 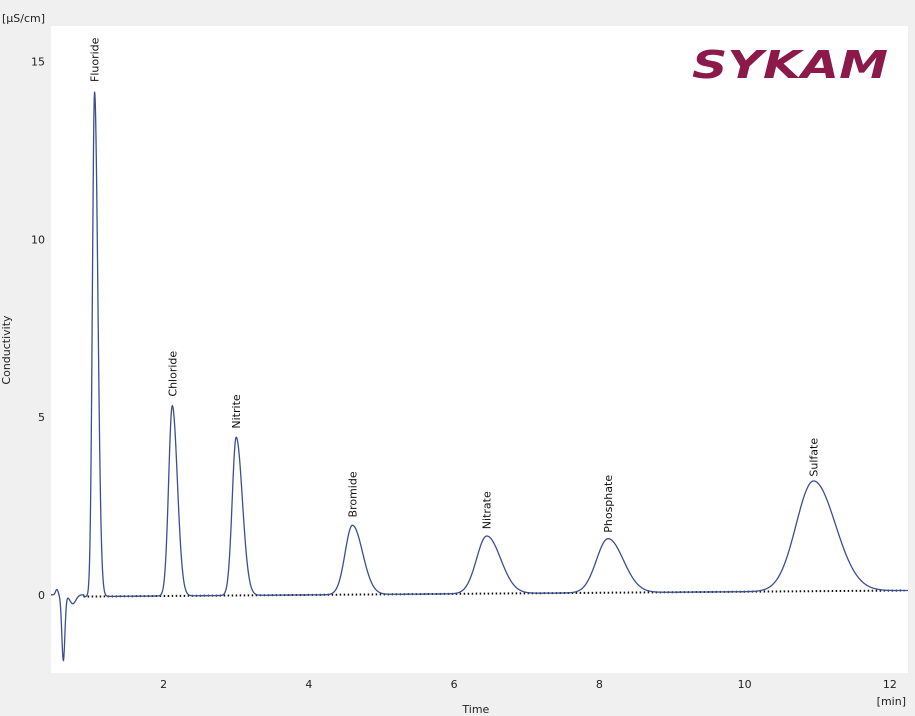 I want to click on y-tick-label: 5, so click(x=41, y=417).